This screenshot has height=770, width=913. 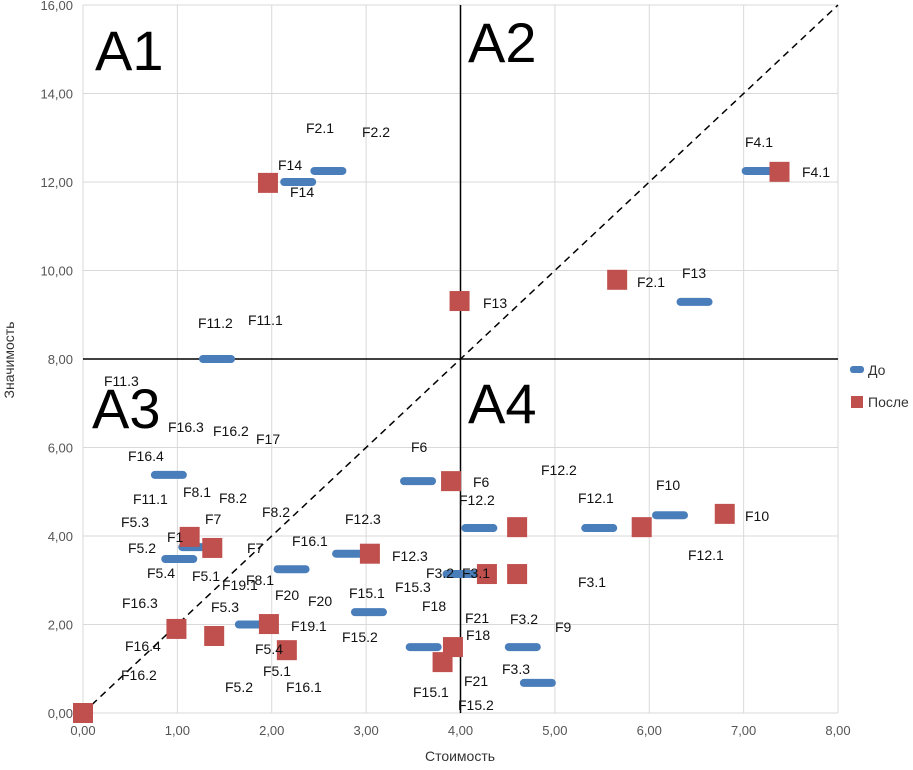 What do you see at coordinates (476, 705) in the screenshot?
I see `point-label: F15.2` at bounding box center [476, 705].